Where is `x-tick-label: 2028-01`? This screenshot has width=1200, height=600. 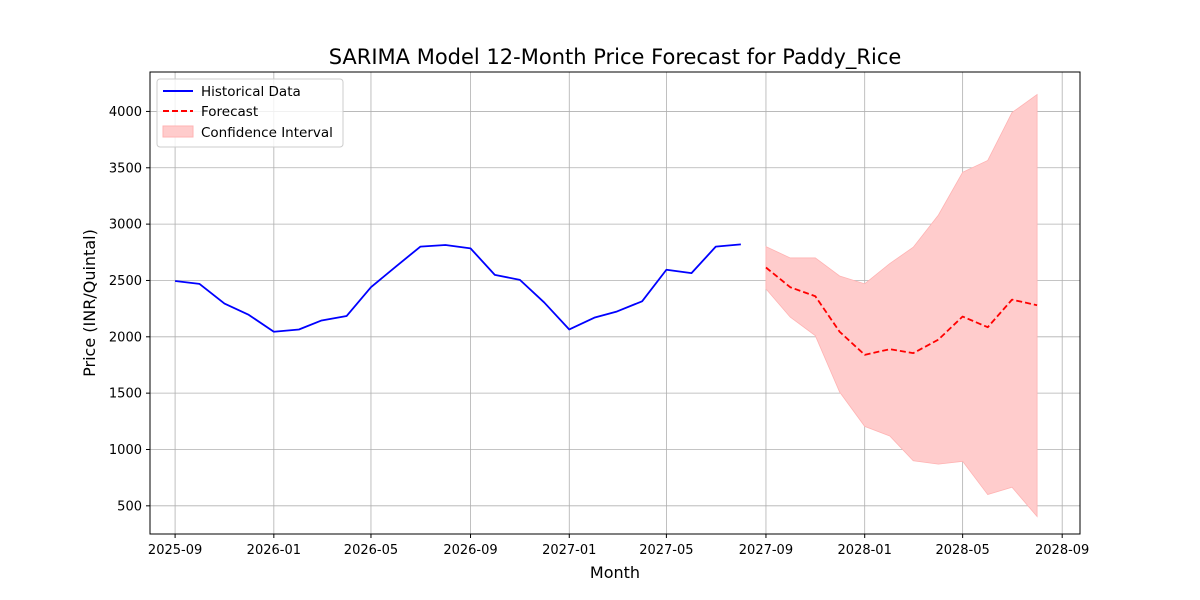 x-tick-label: 2028-01 is located at coordinates (865, 550).